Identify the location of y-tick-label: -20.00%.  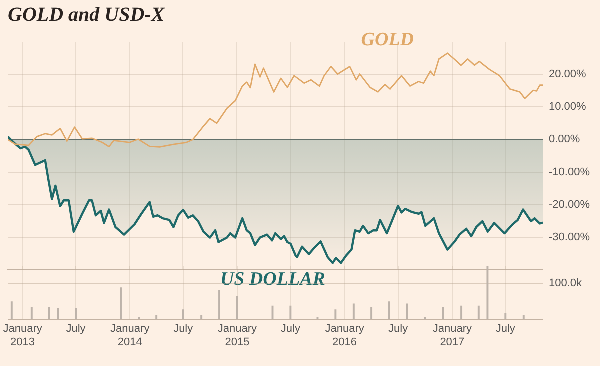
(569, 204).